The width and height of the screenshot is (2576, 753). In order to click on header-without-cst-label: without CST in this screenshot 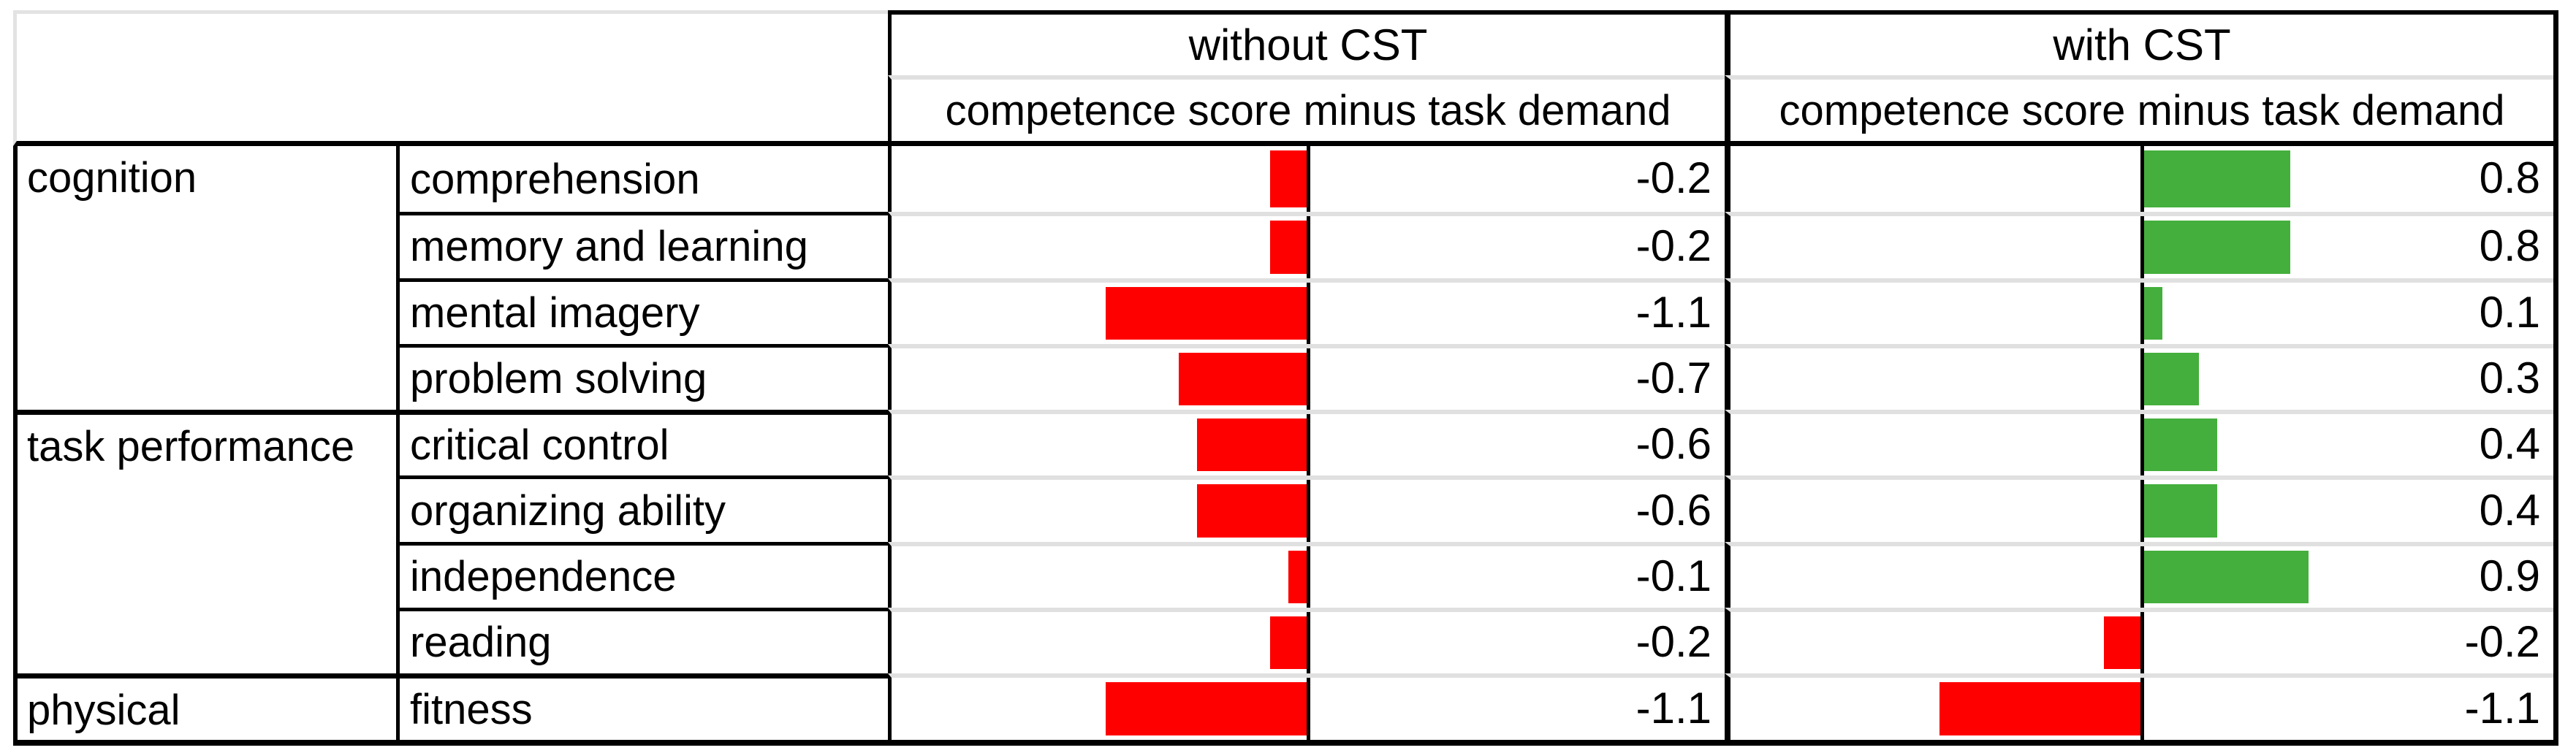, I will do `click(1308, 44)`.